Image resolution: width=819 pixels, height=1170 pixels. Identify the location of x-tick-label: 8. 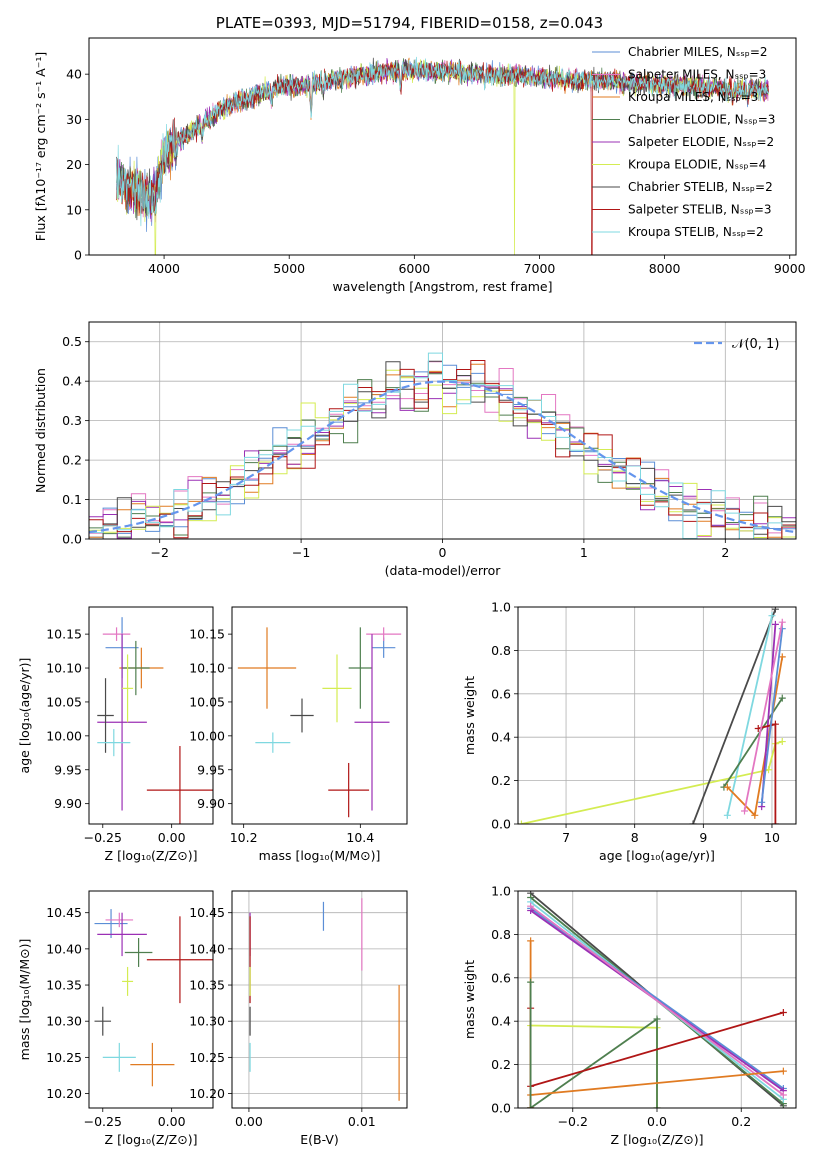
(635, 837).